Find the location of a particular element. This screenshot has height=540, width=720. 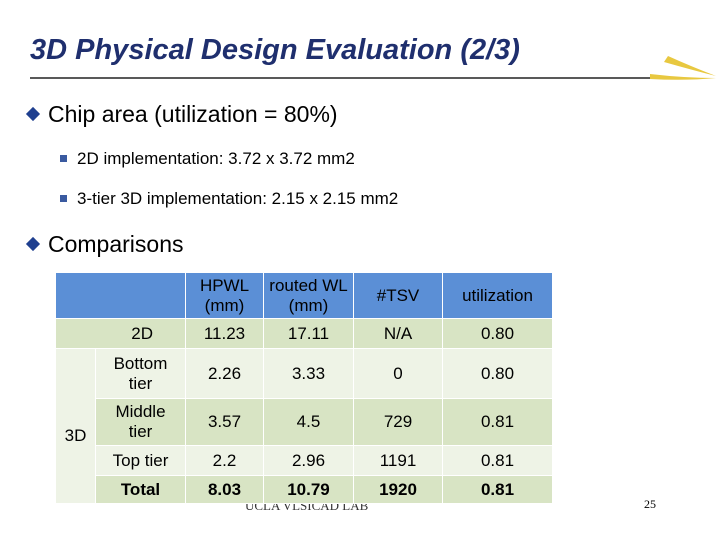

sub-bullet: 2D implementation: 3.72 x 3.72 mm2 is located at coordinates (207, 159).